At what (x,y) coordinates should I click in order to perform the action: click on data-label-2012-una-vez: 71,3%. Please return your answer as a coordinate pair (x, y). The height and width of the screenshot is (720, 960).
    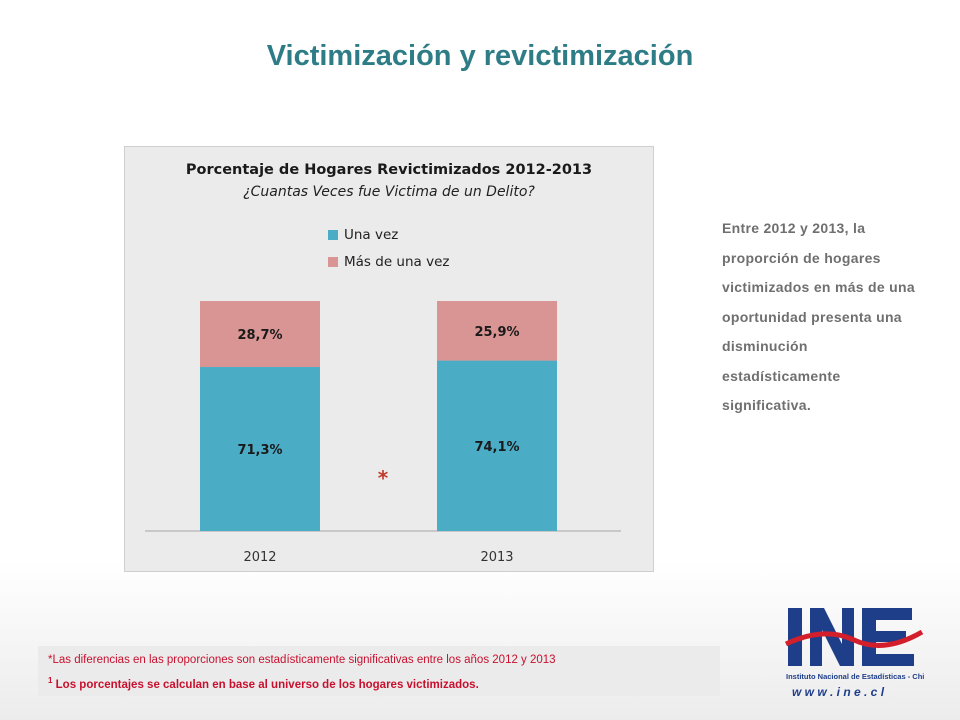
    Looking at the image, I should click on (259, 450).